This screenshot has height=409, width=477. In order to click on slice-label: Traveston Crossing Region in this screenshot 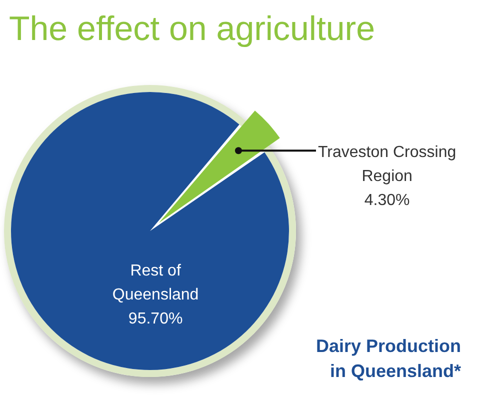, I will do `click(387, 165)`.